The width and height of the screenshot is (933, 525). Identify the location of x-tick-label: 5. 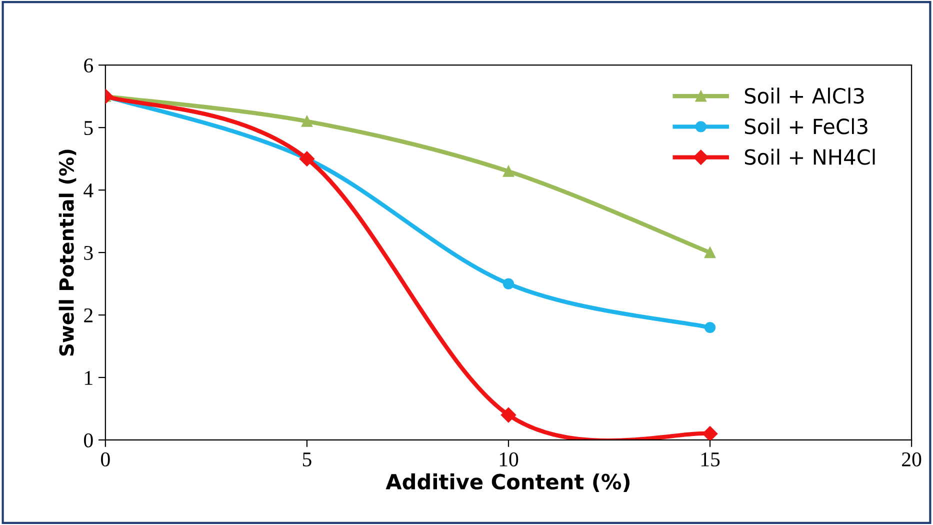
(307, 459).